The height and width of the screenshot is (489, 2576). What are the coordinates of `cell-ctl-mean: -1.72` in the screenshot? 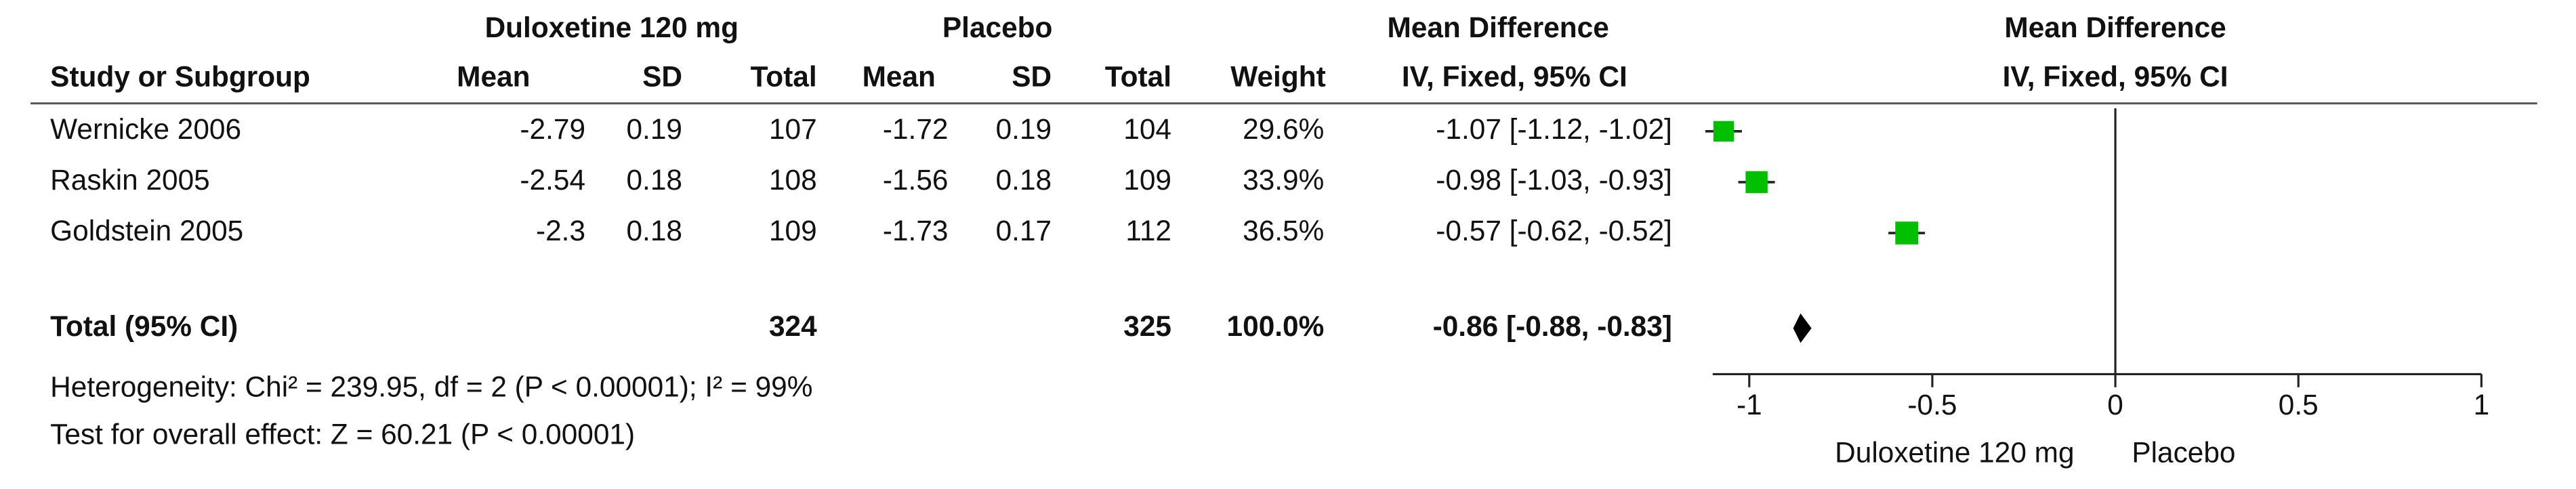 It's located at (916, 129).